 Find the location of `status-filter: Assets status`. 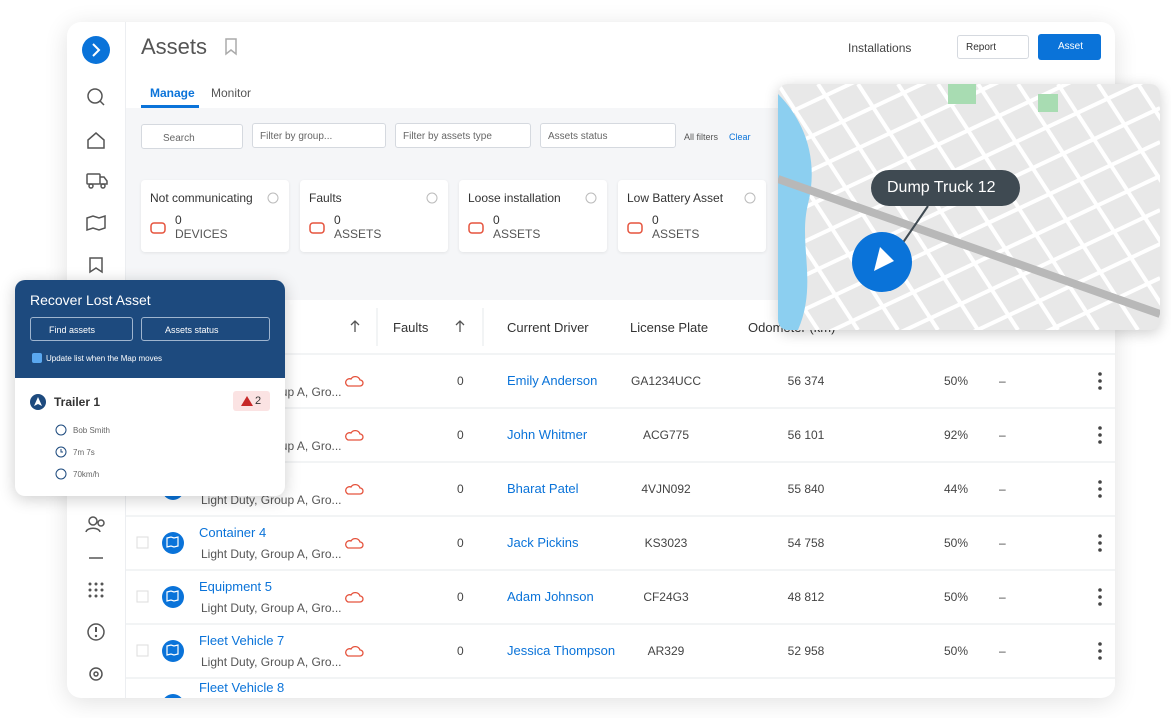

status-filter: Assets status is located at coordinates (608, 135).